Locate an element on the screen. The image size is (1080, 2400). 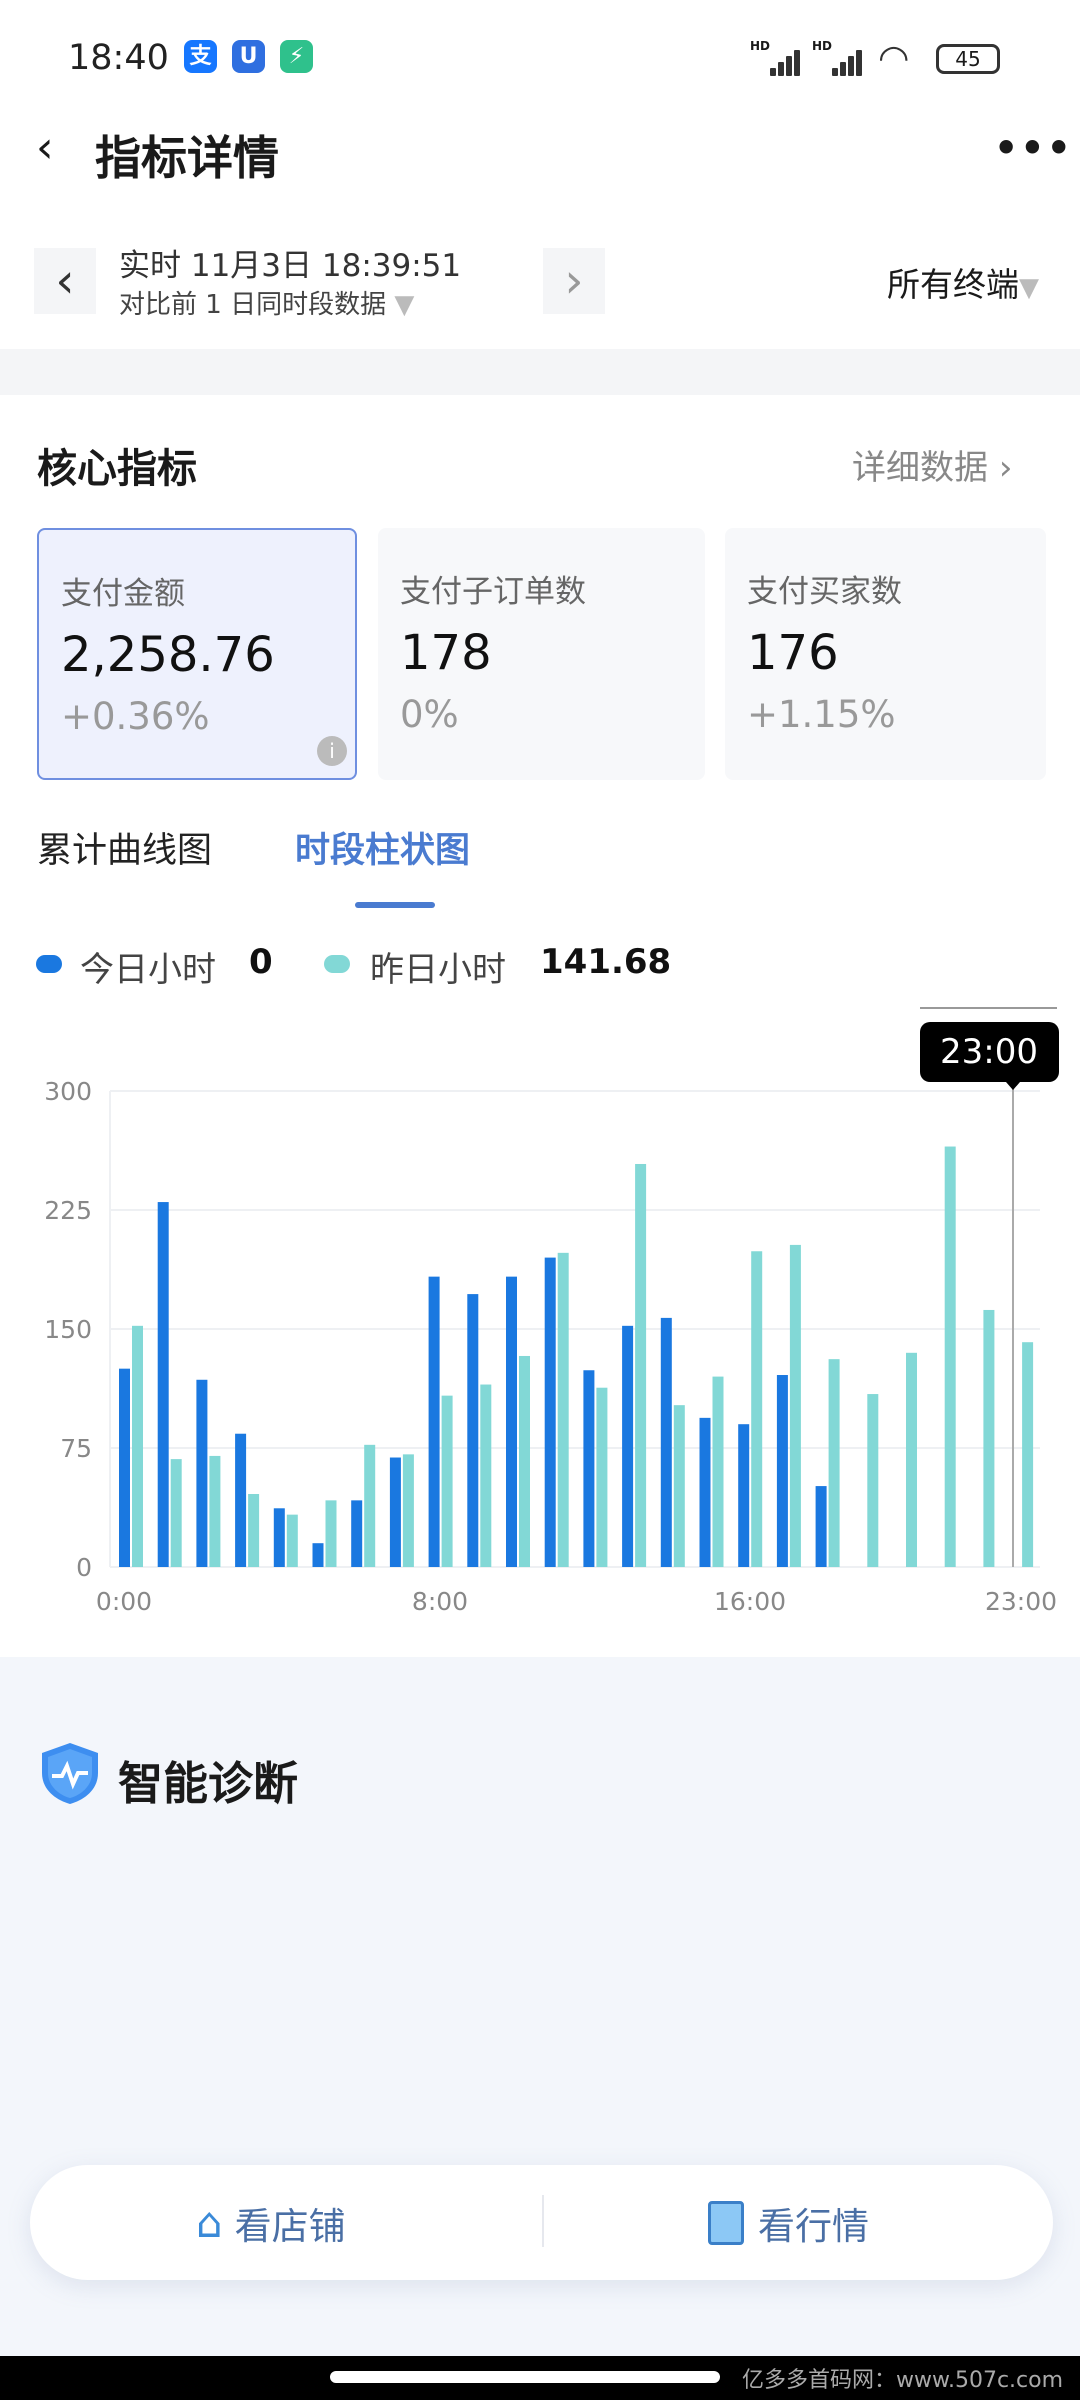
shield-pulse-icon is located at coordinates (70, 1773).